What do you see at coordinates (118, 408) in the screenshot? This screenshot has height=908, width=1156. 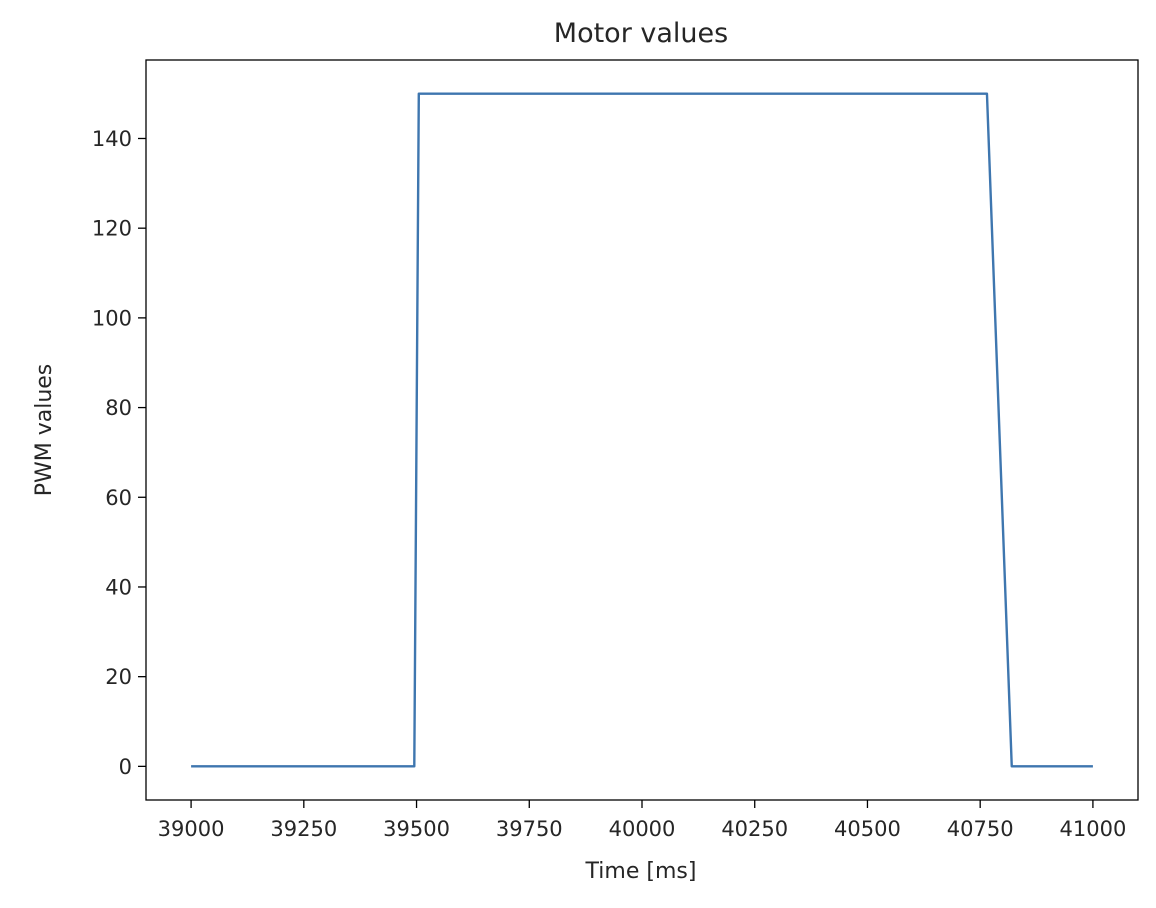 I see `y-tick-label: 80` at bounding box center [118, 408].